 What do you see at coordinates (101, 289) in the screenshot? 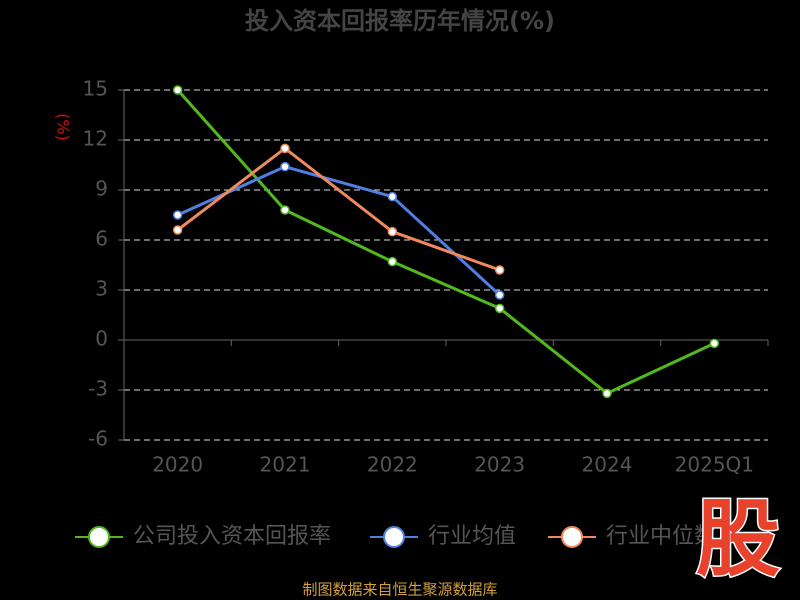
I see `y-tick-label: 3` at bounding box center [101, 289].